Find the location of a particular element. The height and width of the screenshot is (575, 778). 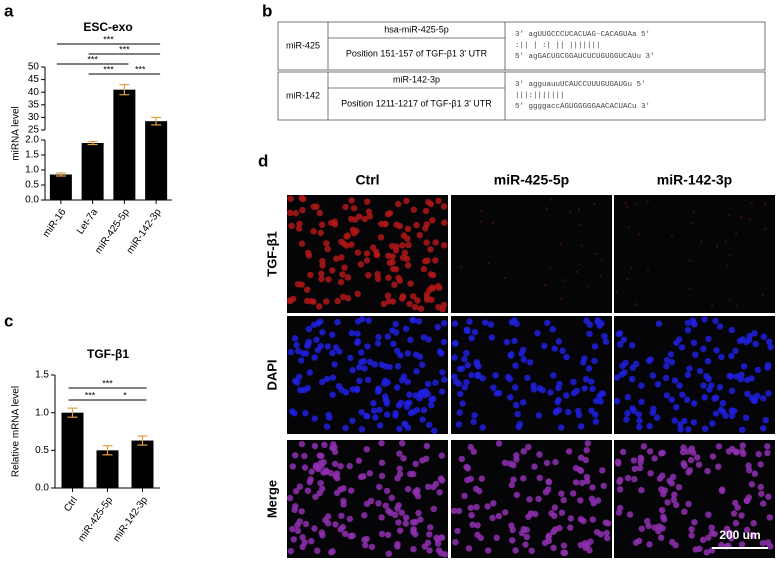

bar is located at coordinates (107, 469).